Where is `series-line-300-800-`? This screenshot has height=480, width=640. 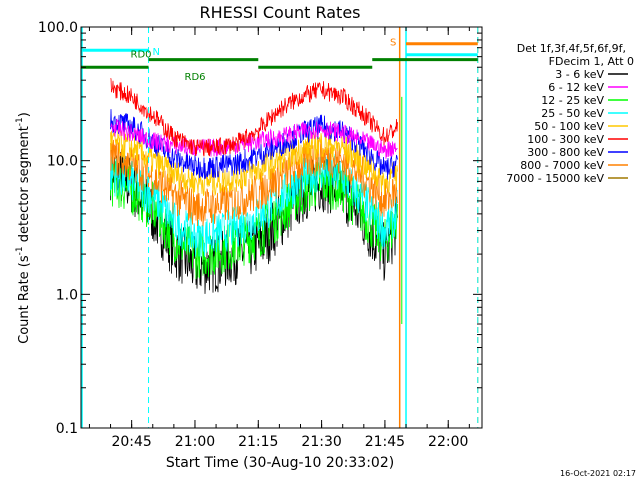 series-line-300-800- is located at coordinates (254, 144).